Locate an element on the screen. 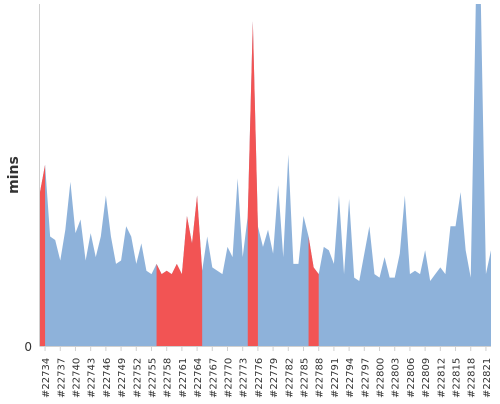 The image size is (500, 404). x-tick-label-8: #22758 is located at coordinates (168, 378).